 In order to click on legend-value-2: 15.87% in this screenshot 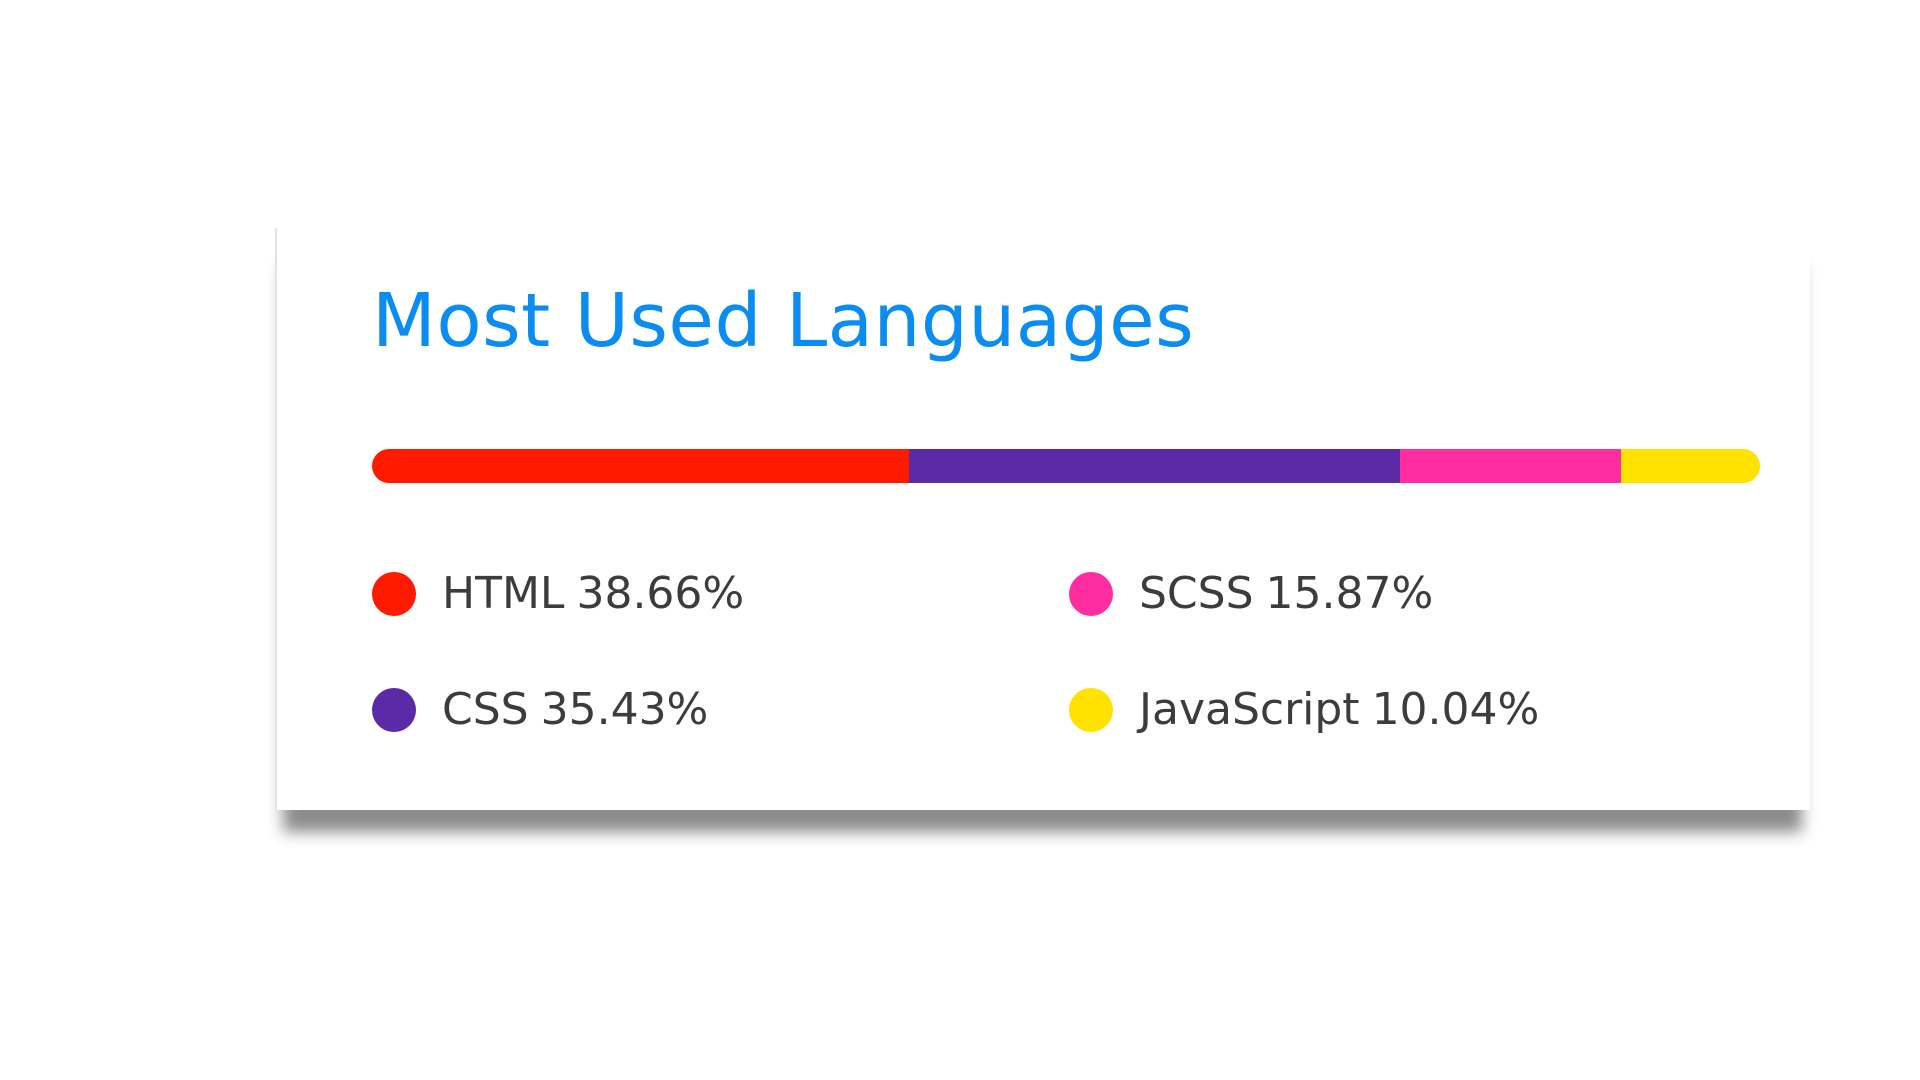, I will do `click(1349, 593)`.